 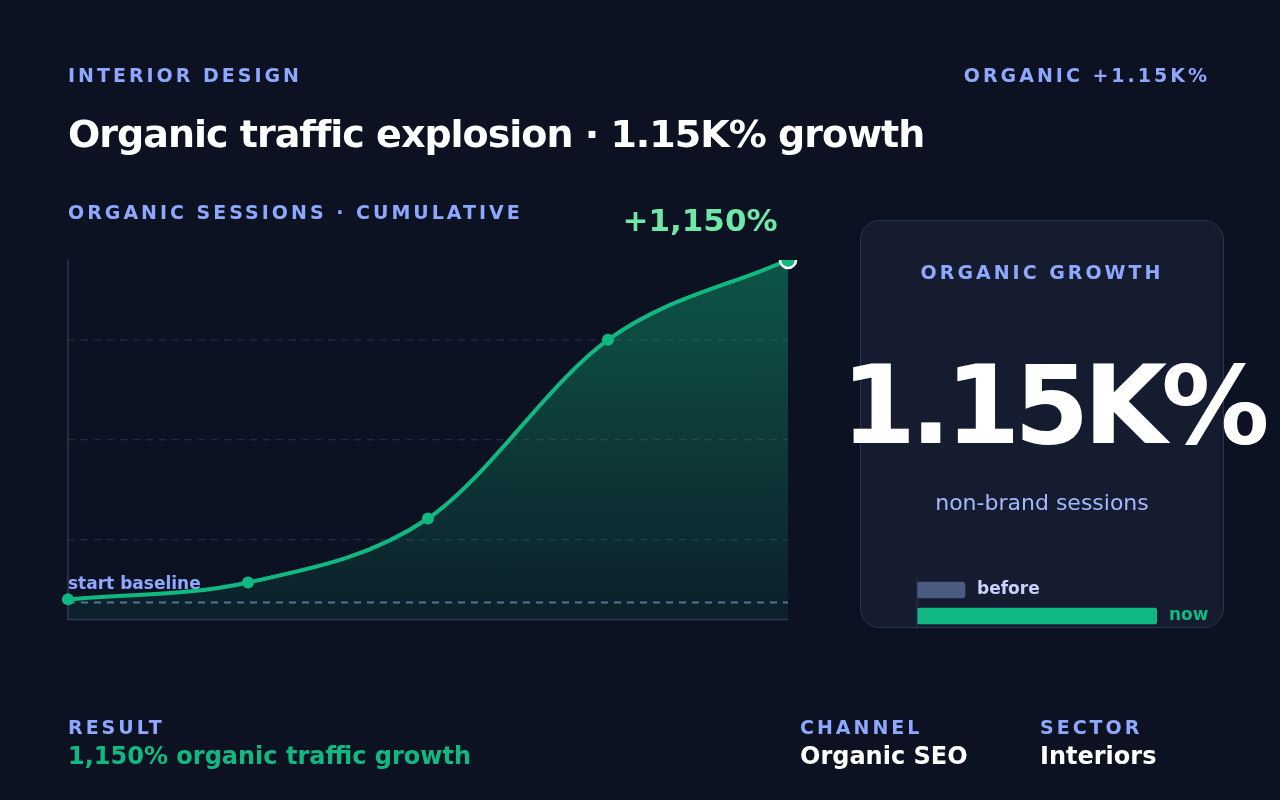 I want to click on y-tick-label: before, so click(x=1008, y=588).